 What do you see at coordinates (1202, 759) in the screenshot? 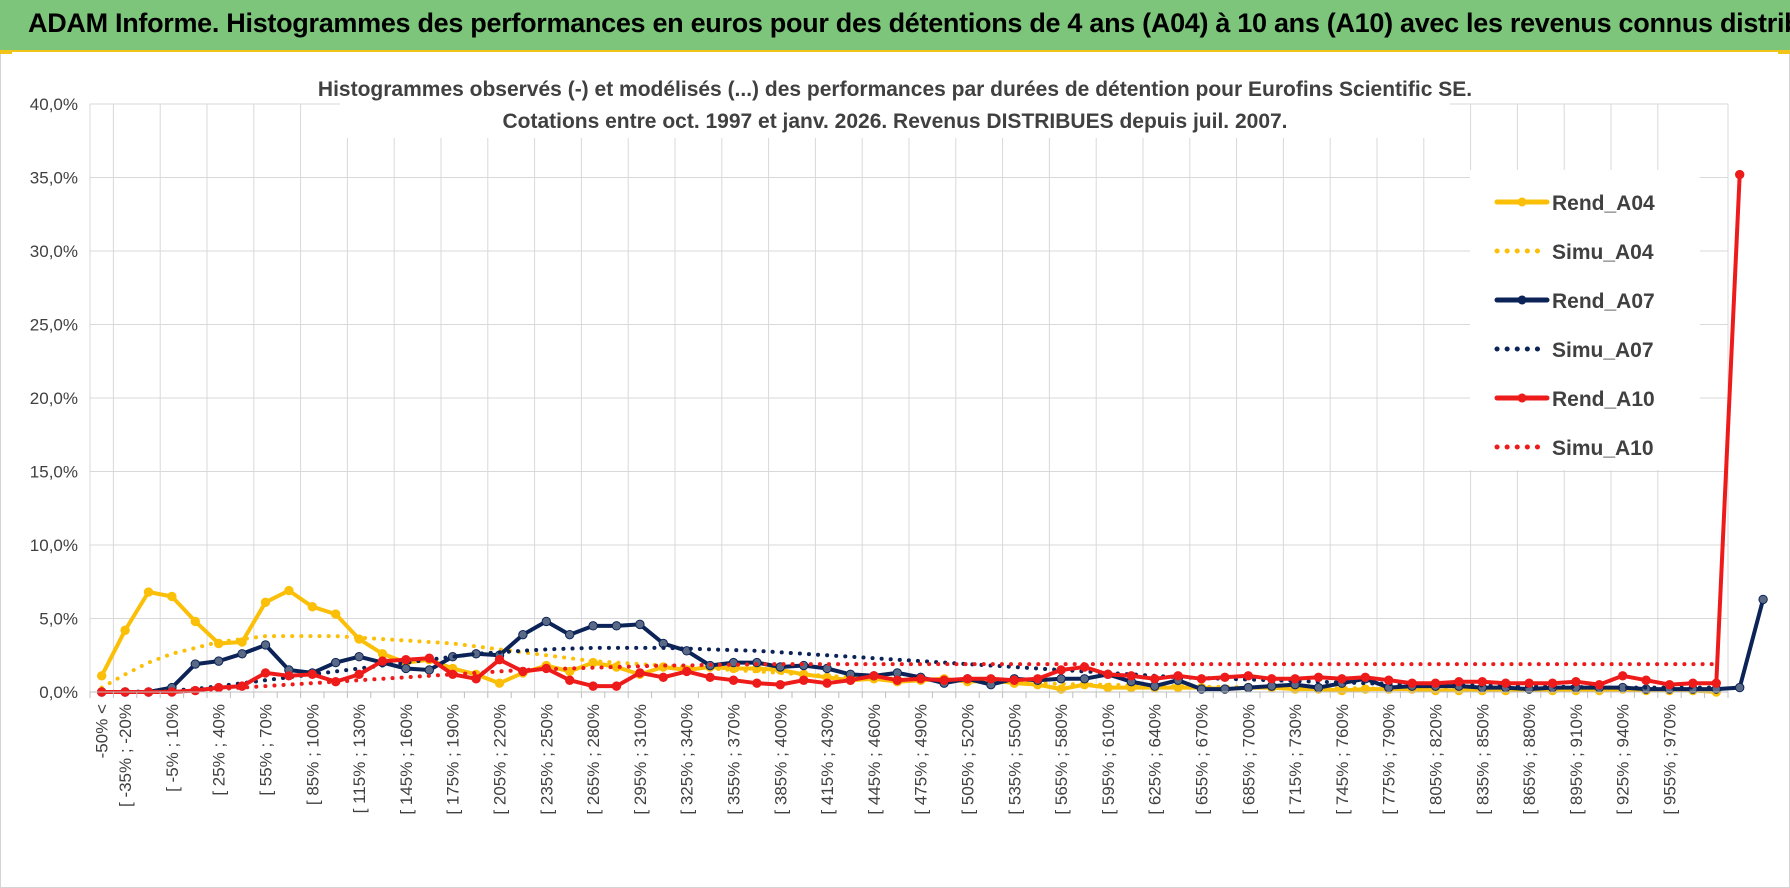
I see `x-tick-label: [ 655% ; 670%` at bounding box center [1202, 759].